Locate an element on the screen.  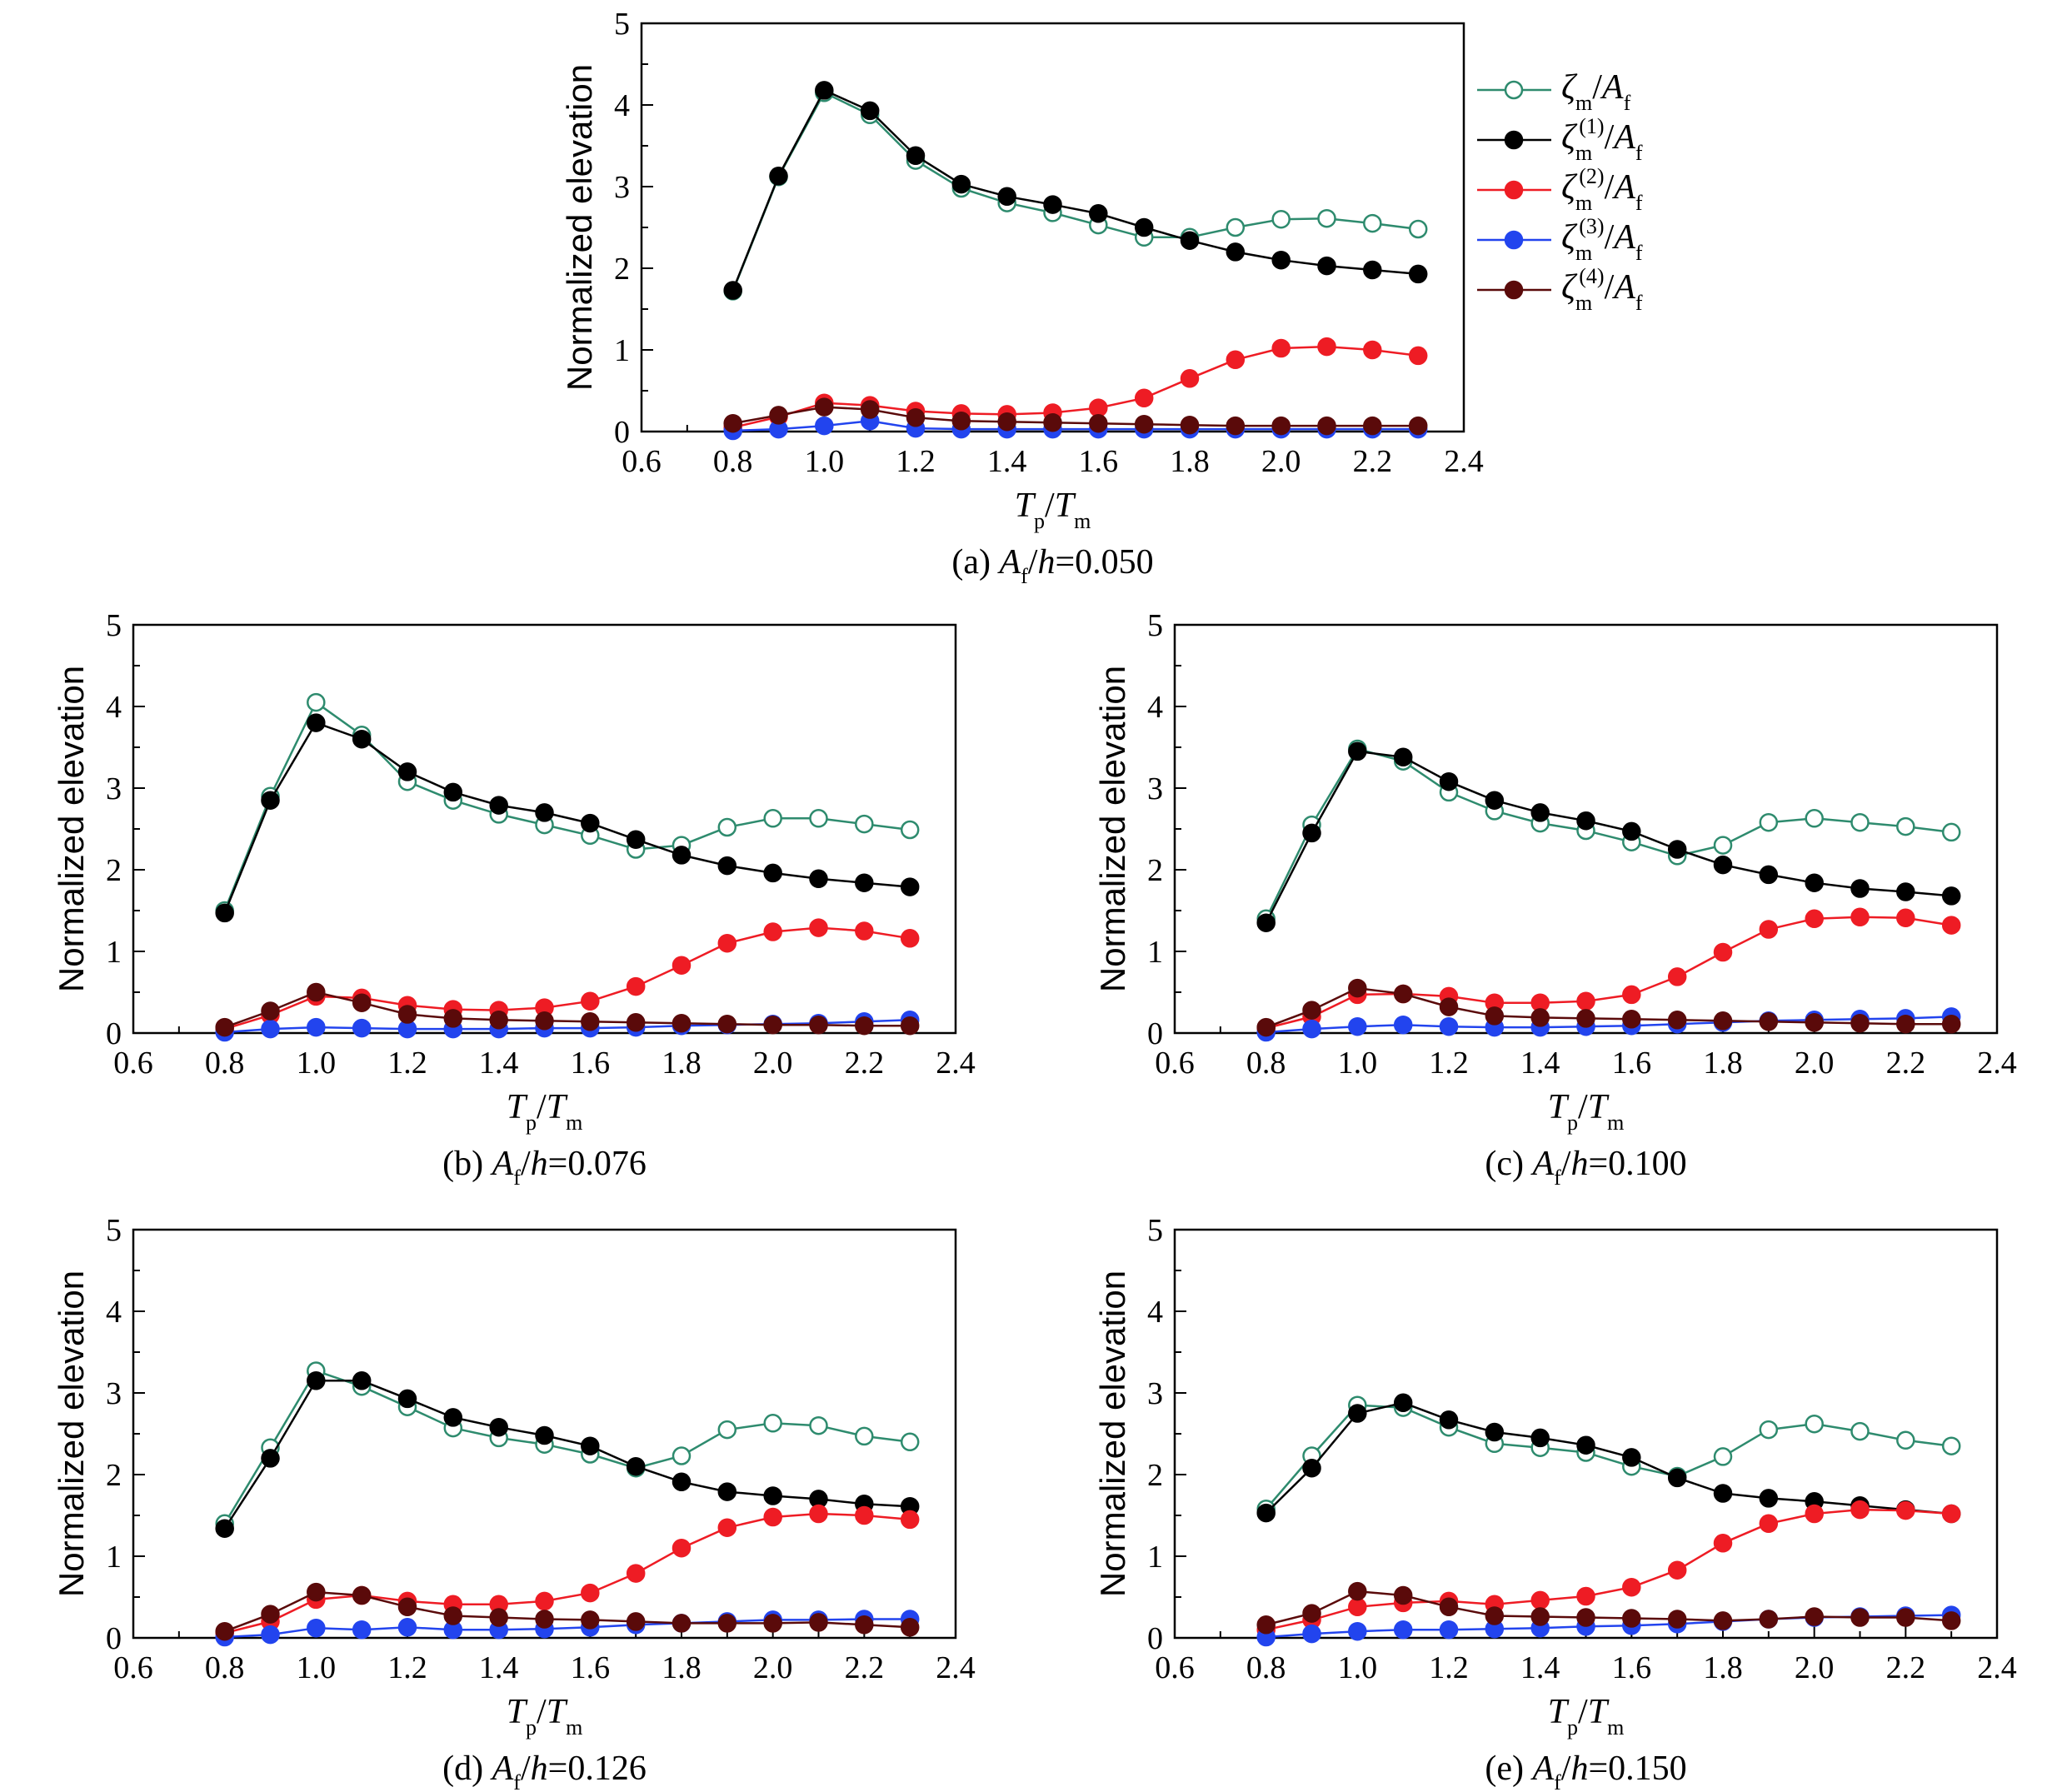
series-line-third is located at coordinates (567, 1026).